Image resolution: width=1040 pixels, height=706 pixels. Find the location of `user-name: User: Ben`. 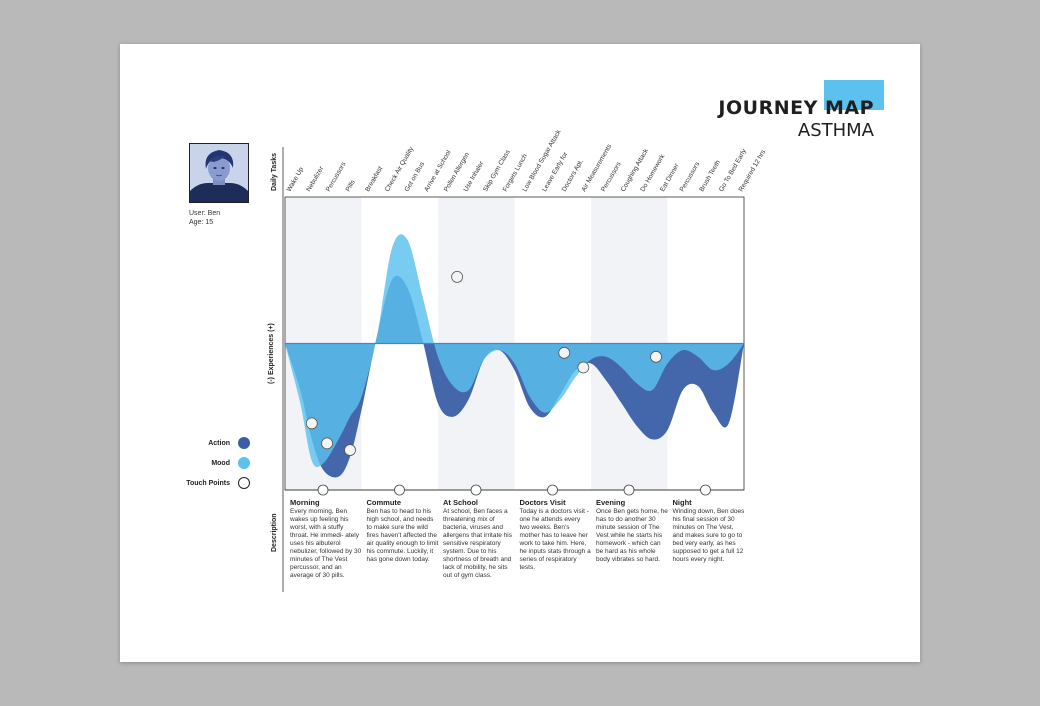

user-name: User: Ben is located at coordinates (205, 213).